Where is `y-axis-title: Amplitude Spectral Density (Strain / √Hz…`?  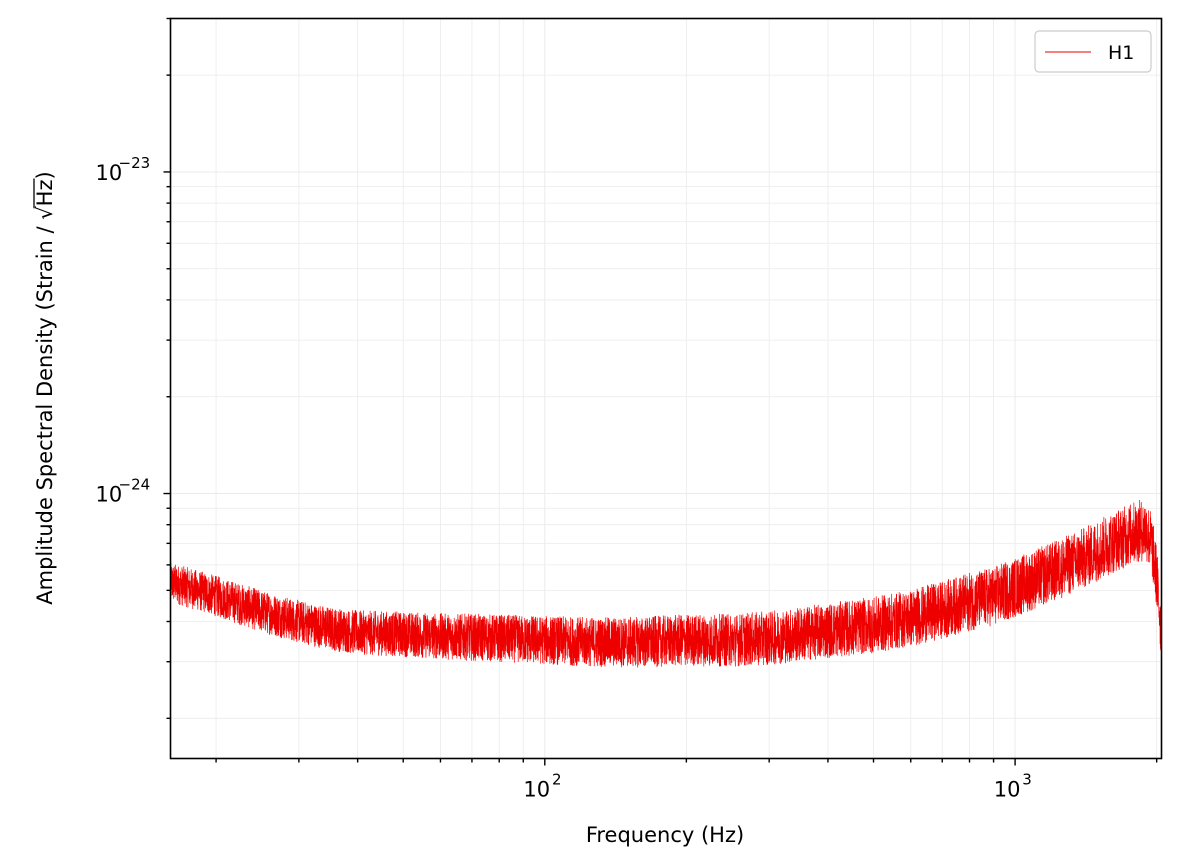
y-axis-title: Amplitude Spectral Density (Strain / √Hz… is located at coordinates (45, 387).